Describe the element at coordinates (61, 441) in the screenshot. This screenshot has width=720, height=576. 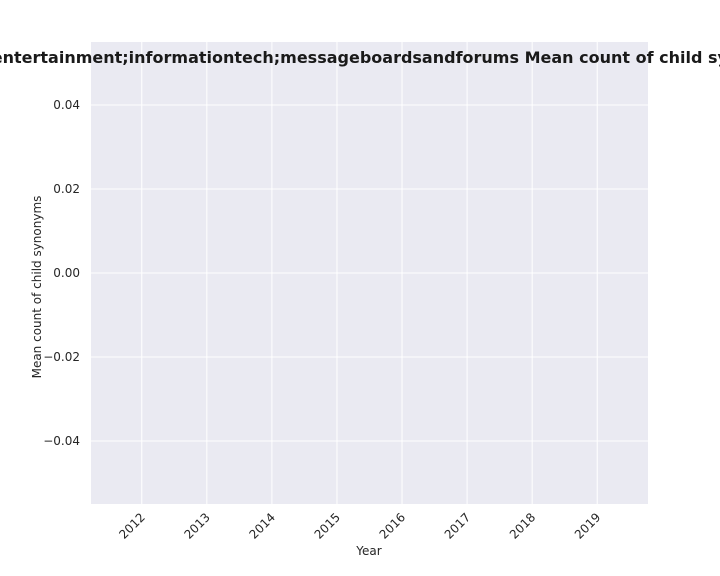
I see `y-tick-label: −0.04` at that location.